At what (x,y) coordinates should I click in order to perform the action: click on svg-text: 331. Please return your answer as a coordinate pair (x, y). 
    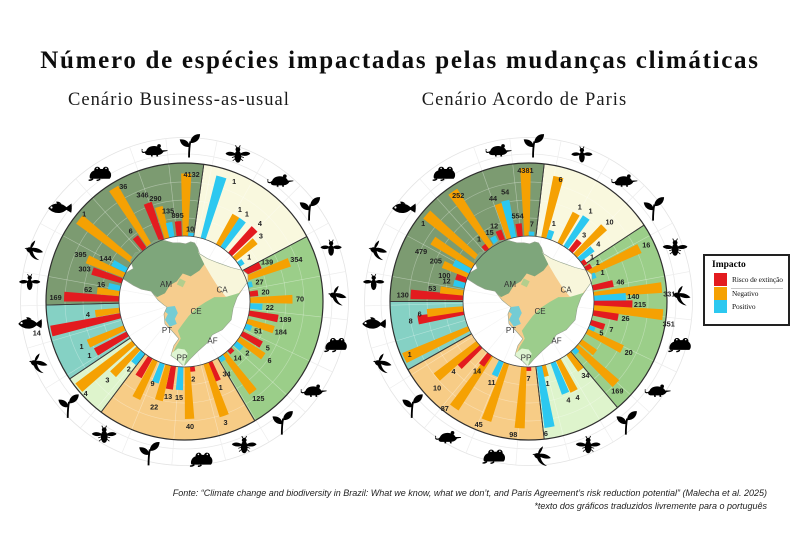
    Looking at the image, I should click on (669, 294).